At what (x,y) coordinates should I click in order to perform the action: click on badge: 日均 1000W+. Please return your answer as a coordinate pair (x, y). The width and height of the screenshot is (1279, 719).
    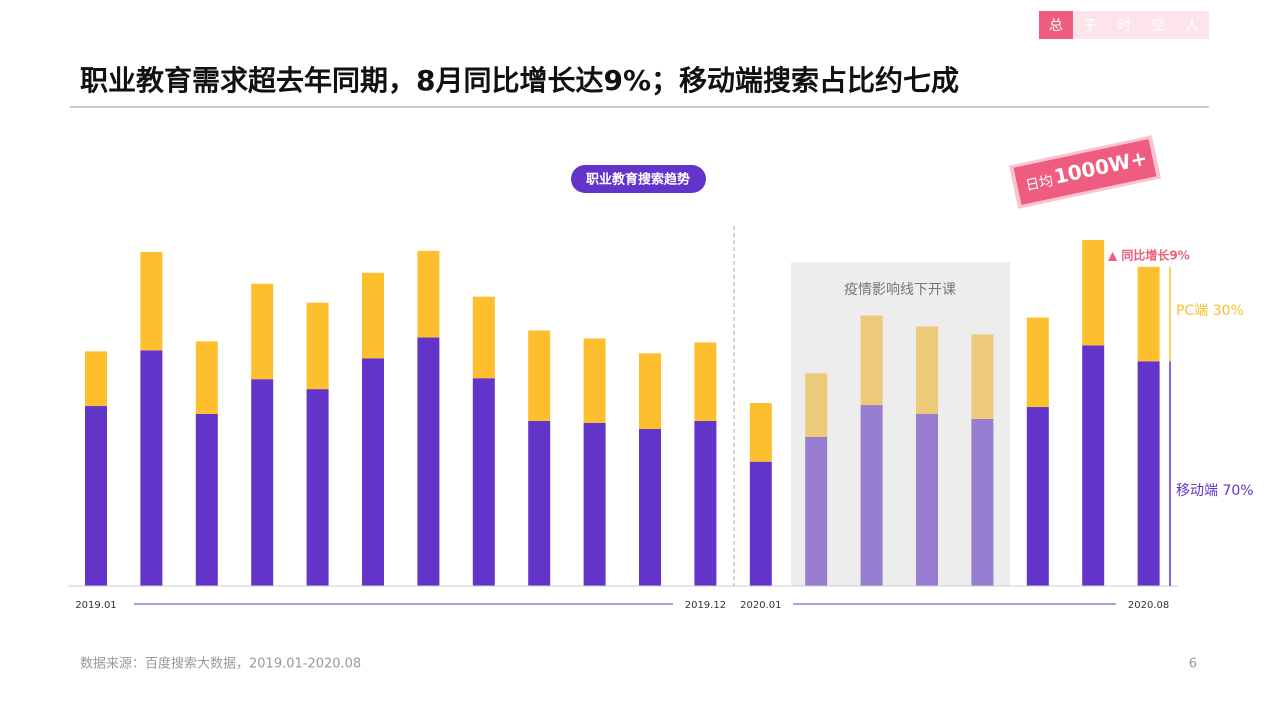
    Looking at the image, I should click on (1085, 172).